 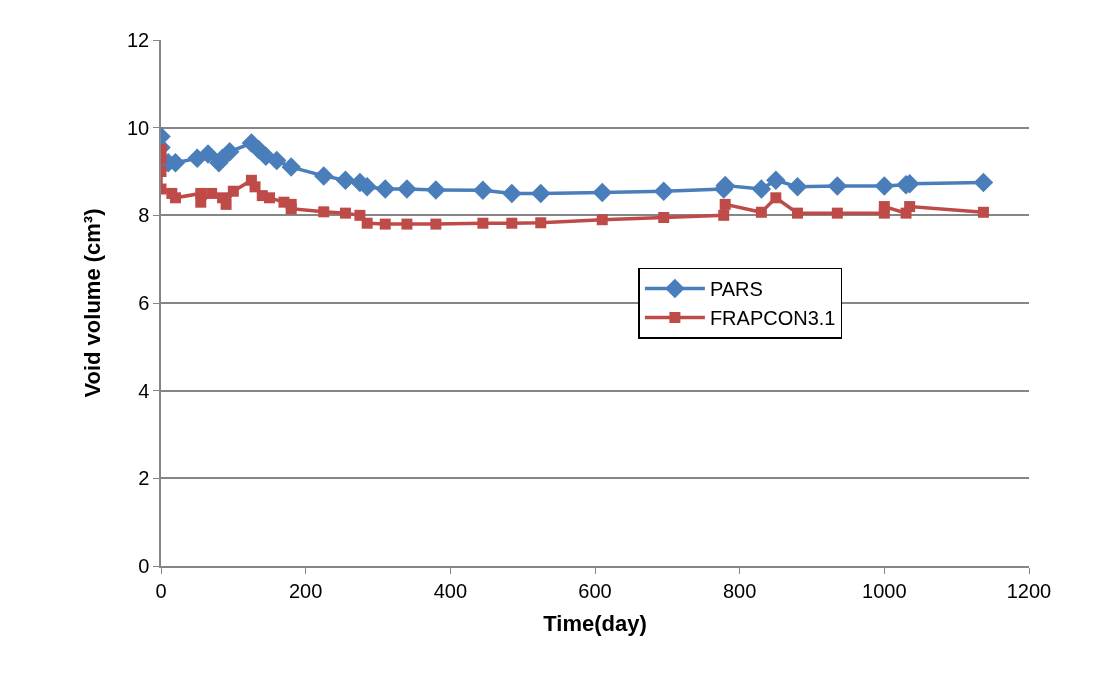 I want to click on y-tick-label: 6, so click(x=144, y=303).